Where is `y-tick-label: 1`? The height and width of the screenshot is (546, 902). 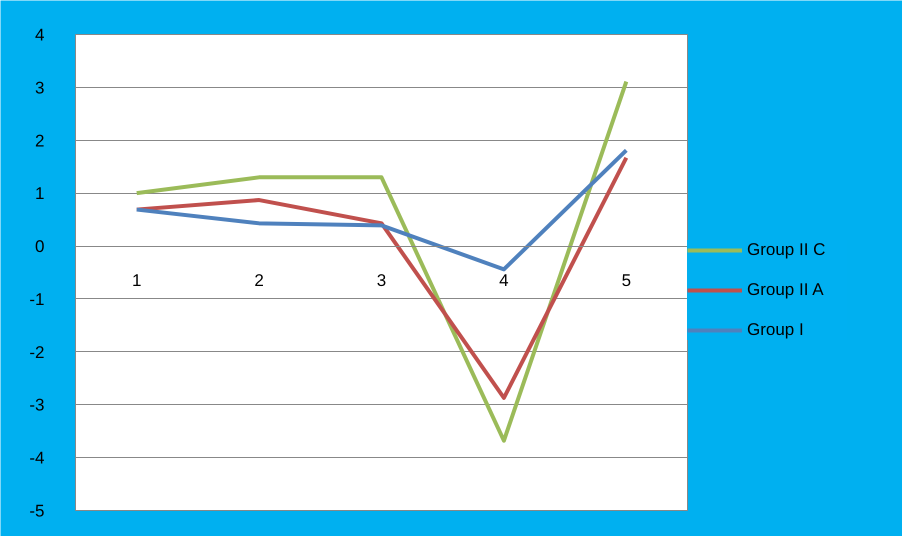
y-tick-label: 1 is located at coordinates (40, 194).